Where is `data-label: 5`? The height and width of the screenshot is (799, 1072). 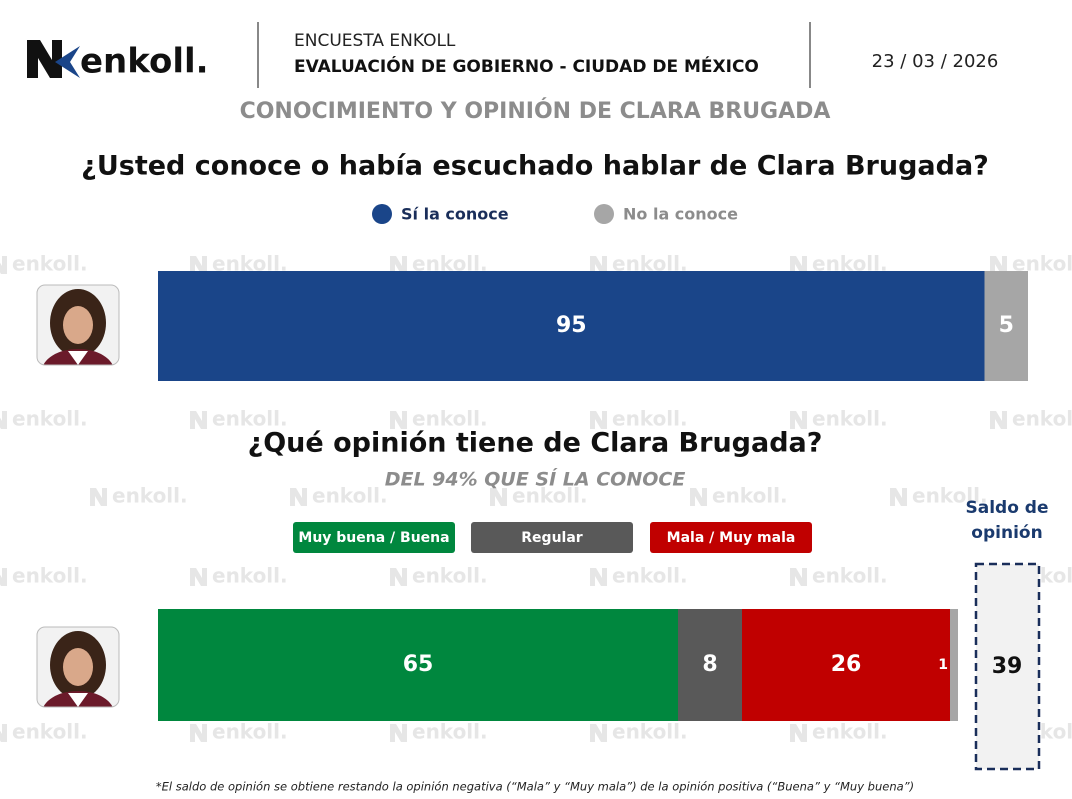 data-label: 5 is located at coordinates (1006, 325).